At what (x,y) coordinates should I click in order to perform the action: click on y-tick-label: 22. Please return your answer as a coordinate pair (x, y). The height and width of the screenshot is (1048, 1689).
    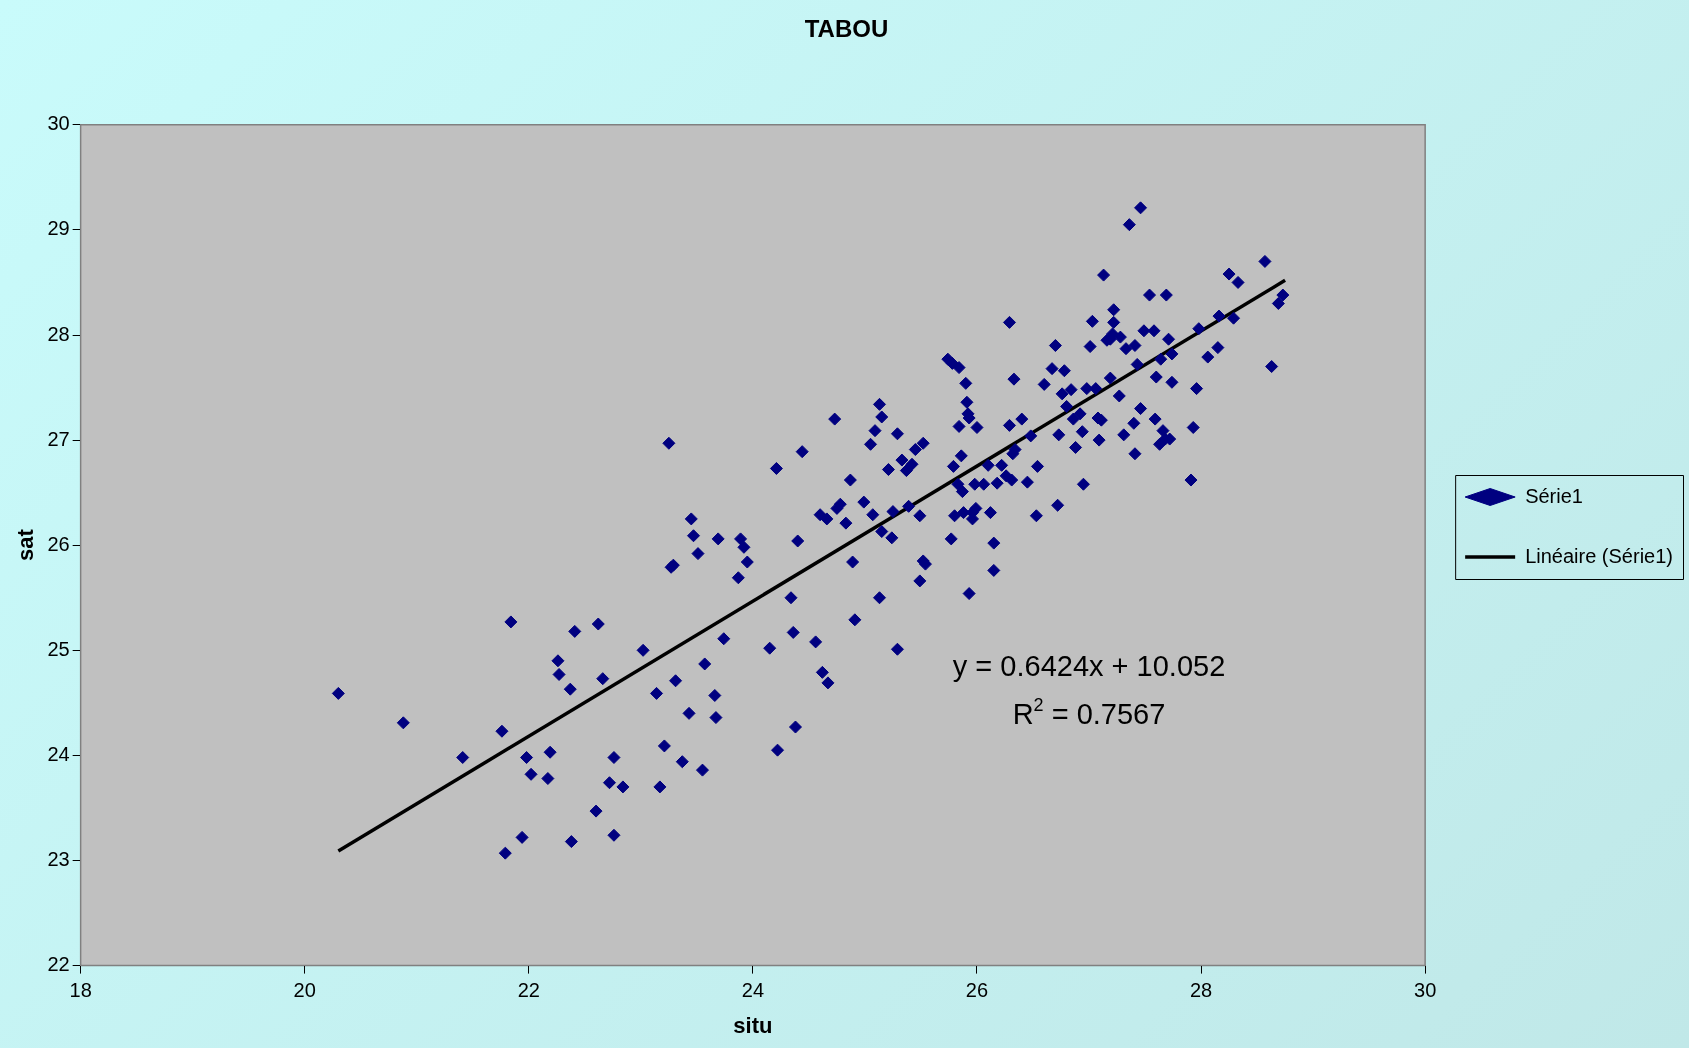
    Looking at the image, I should click on (58, 964).